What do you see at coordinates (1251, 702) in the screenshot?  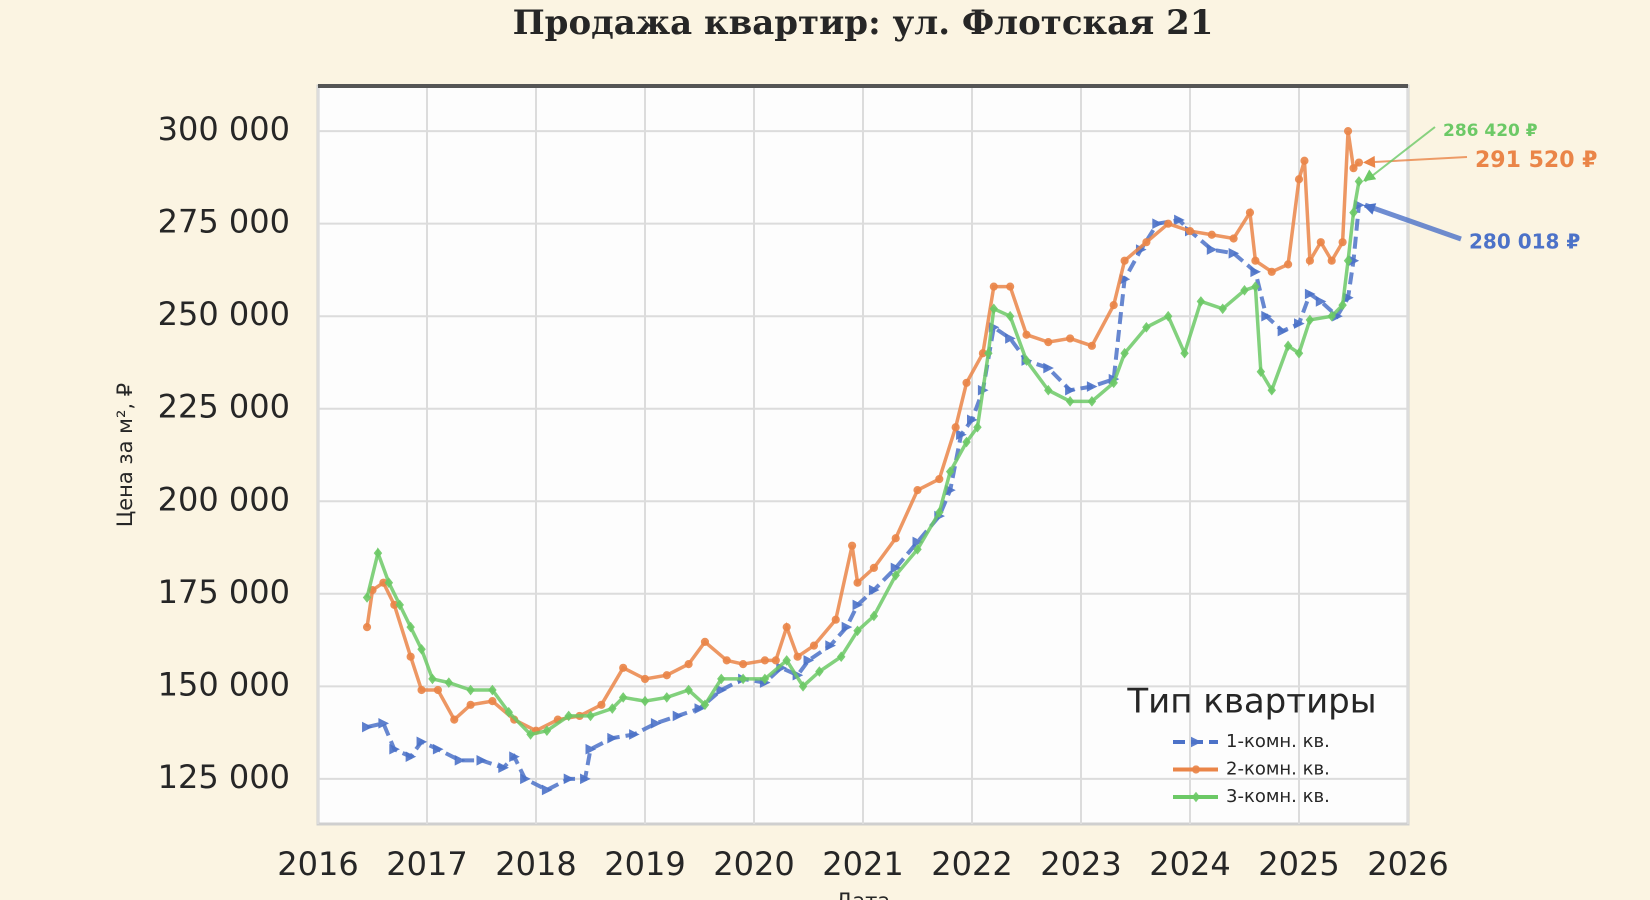 I see `legend-title: Тип квартиры` at bounding box center [1251, 702].